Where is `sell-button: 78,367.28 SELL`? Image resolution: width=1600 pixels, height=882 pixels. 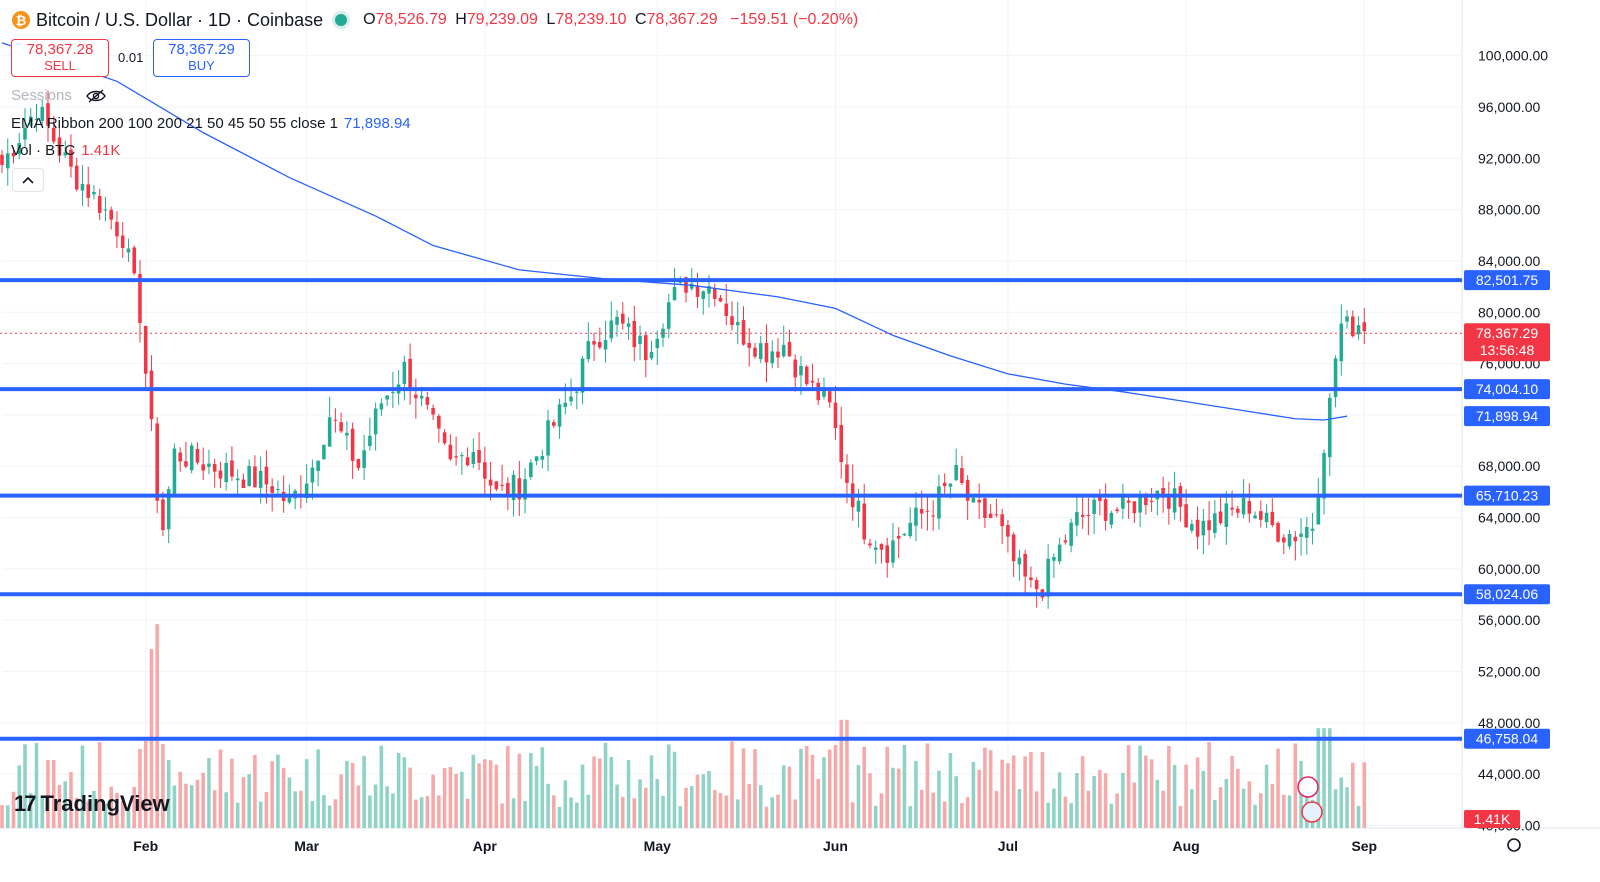 sell-button: 78,367.28 SELL is located at coordinates (60, 58).